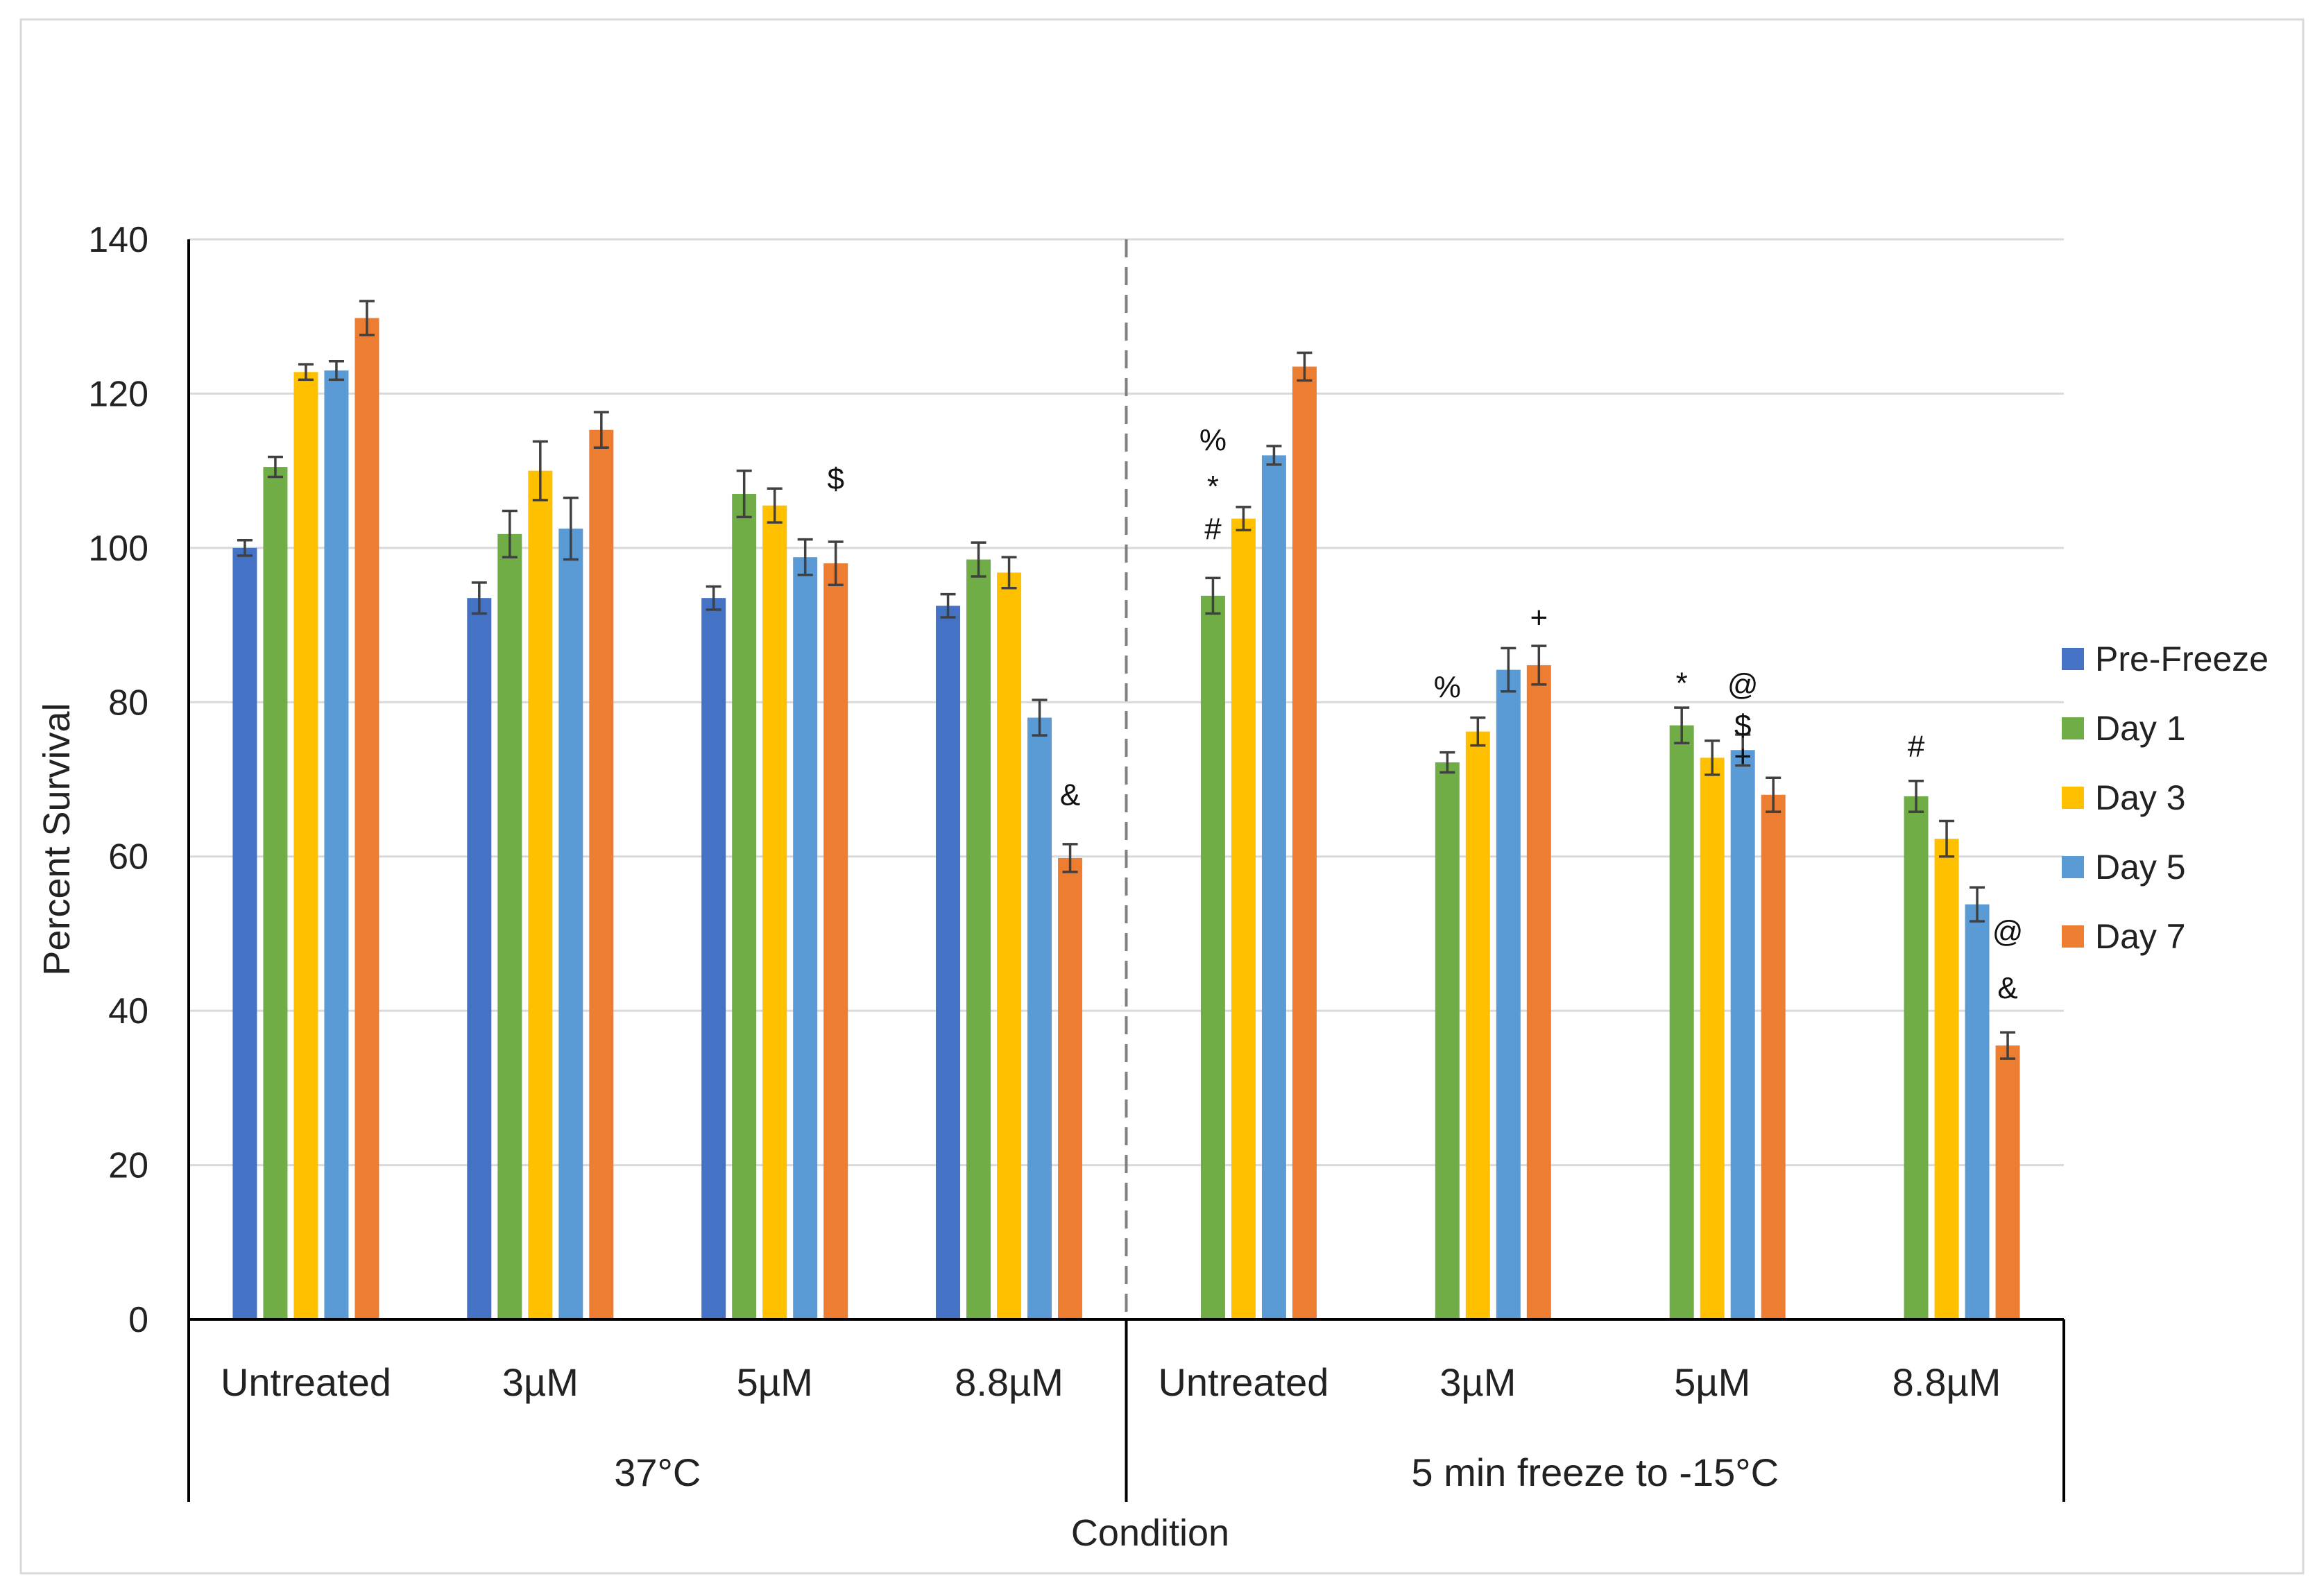 Image resolution: width=2324 pixels, height=1592 pixels. I want to click on legend-label: Day 3, so click(2140, 797).